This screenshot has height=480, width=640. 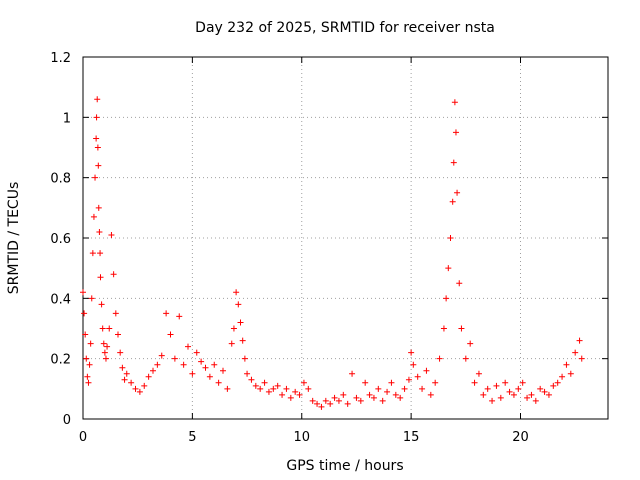 I want to click on y-tick-label: 0.6, so click(x=60, y=239).